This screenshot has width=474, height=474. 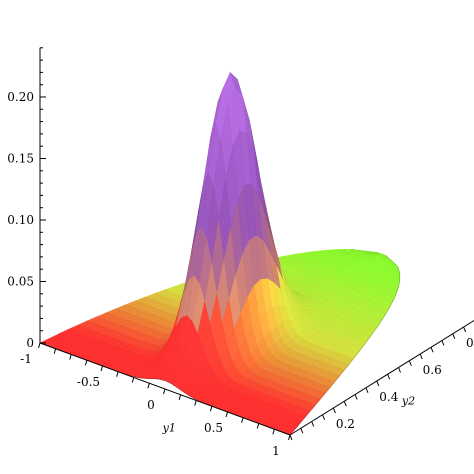 What do you see at coordinates (20, 97) in the screenshot?
I see `z-tick-label: 0.20` at bounding box center [20, 97].